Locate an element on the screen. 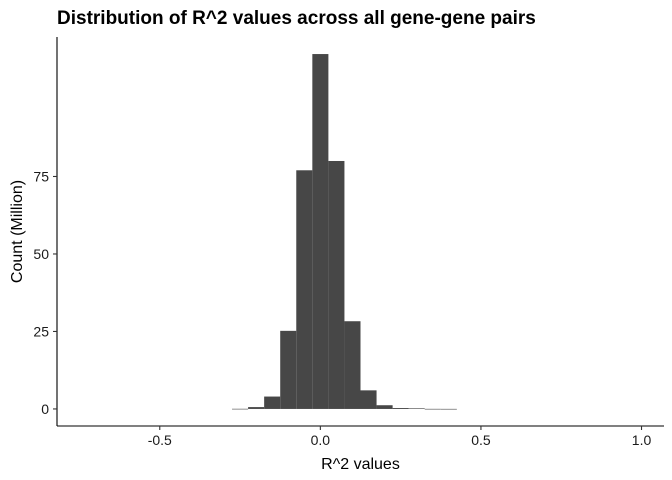 This screenshot has height=480, width=672. y-axis-title: Count (Million) is located at coordinates (17, 231).